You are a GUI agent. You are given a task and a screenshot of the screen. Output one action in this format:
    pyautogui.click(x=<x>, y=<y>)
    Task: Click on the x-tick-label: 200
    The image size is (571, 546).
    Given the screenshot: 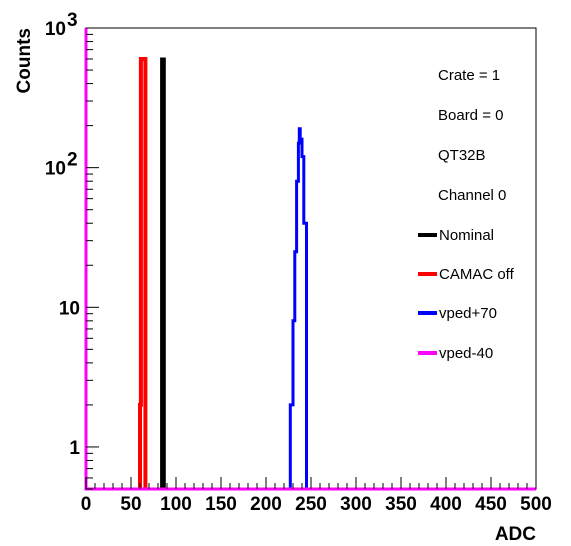 What is the action you would take?
    pyautogui.click(x=266, y=504)
    